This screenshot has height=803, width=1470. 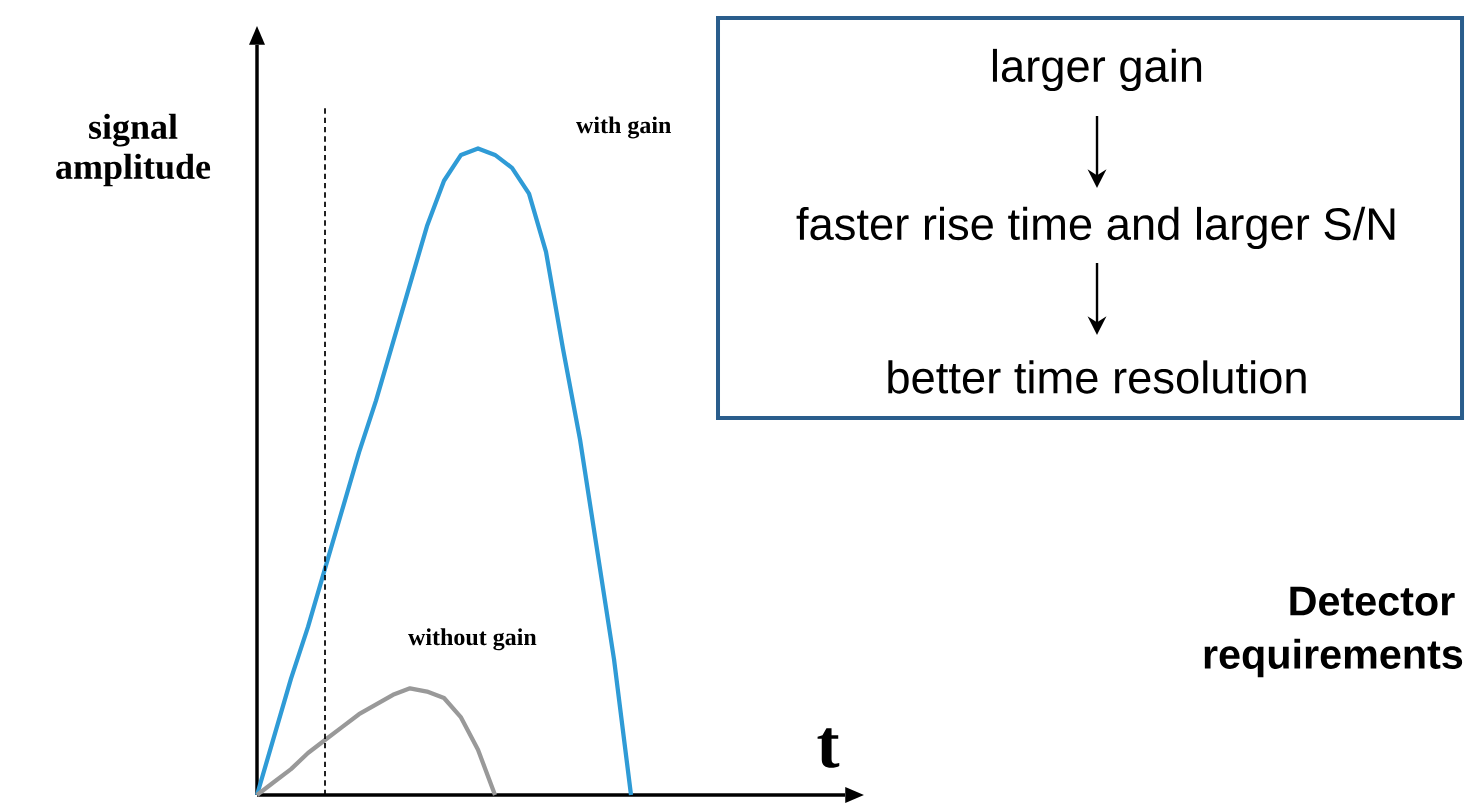 I want to click on text: with gain, so click(x=624, y=127).